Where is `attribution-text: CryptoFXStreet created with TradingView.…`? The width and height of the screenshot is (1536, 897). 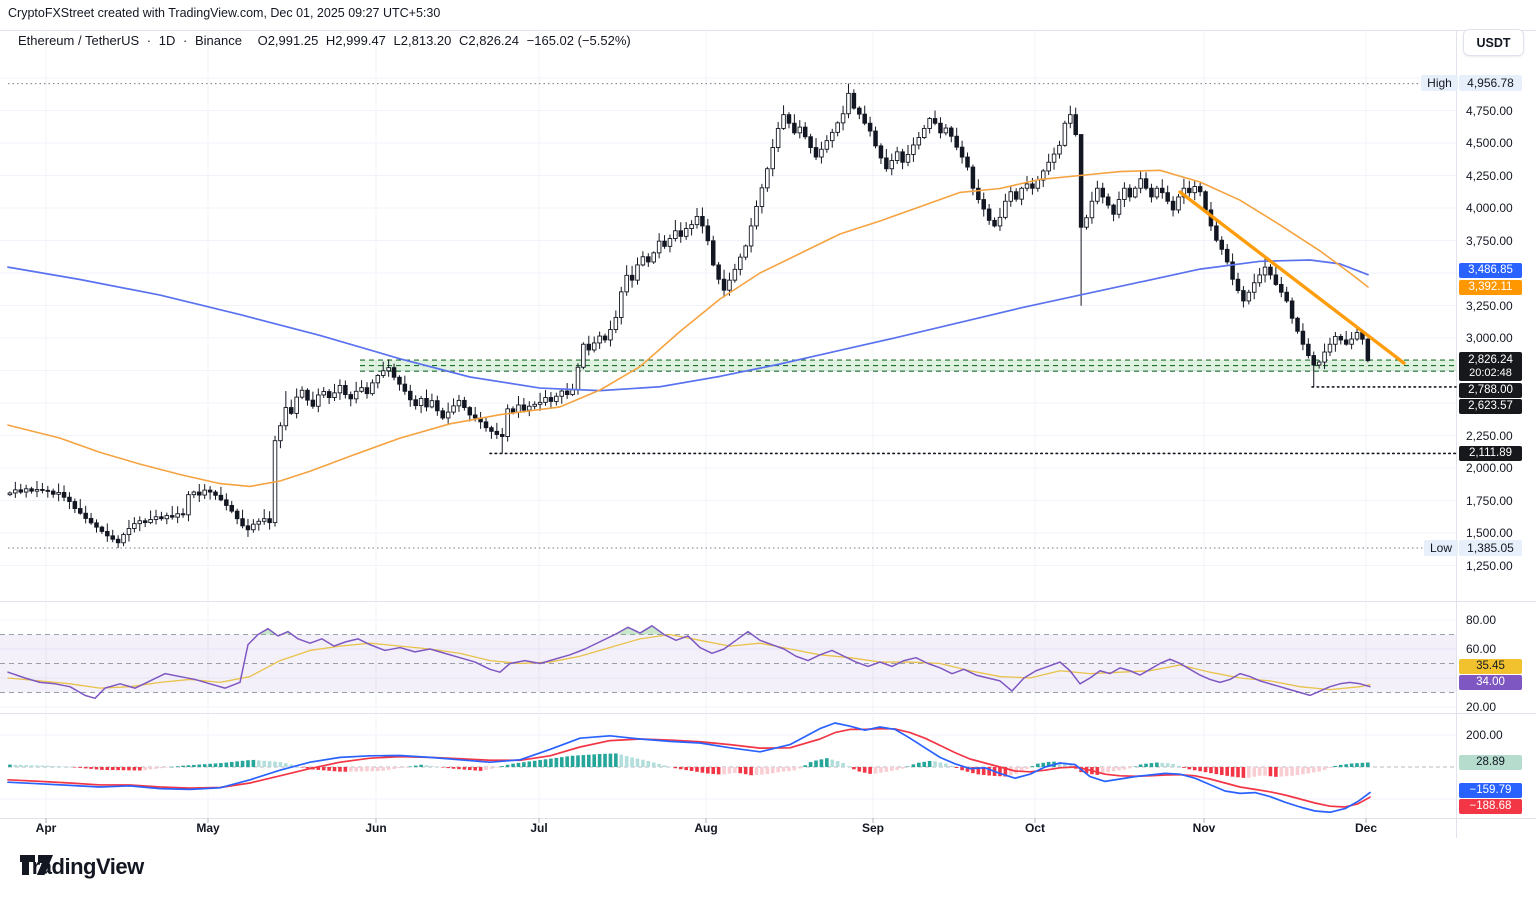 attribution-text: CryptoFXStreet created with TradingView.… is located at coordinates (224, 13).